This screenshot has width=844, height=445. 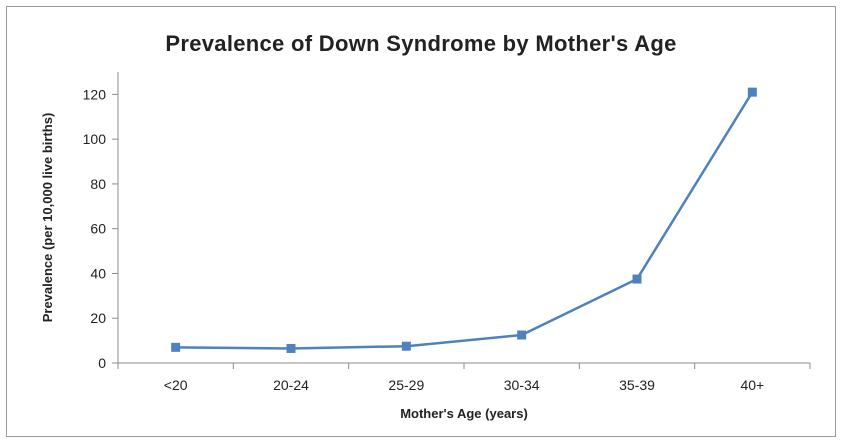 I want to click on y-tick-label: 80, so click(x=98, y=184).